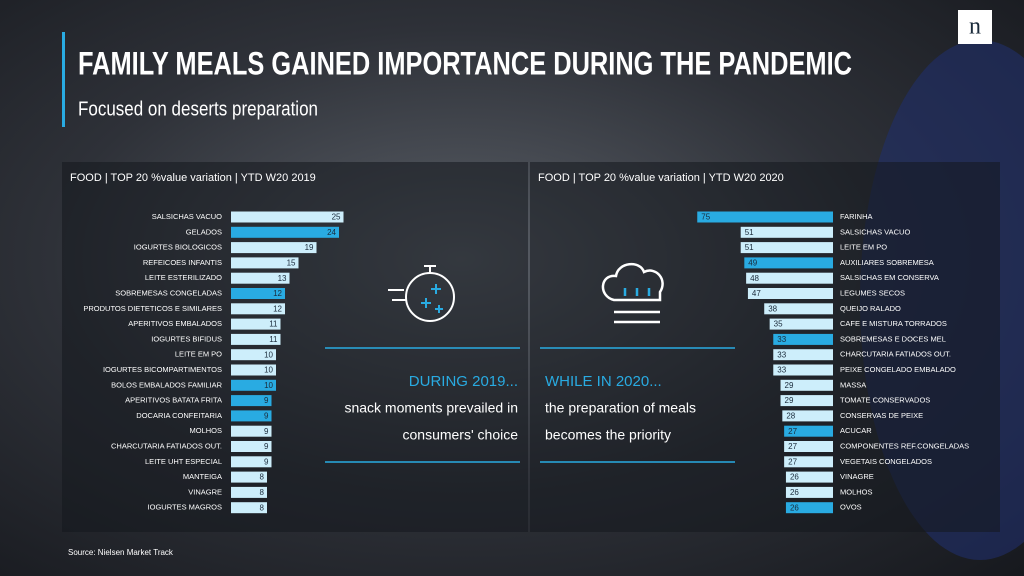 The width and height of the screenshot is (1024, 576). Describe the element at coordinates (886, 461) in the screenshot. I see `category-label: VEGETAIS CONGELADOS` at that location.